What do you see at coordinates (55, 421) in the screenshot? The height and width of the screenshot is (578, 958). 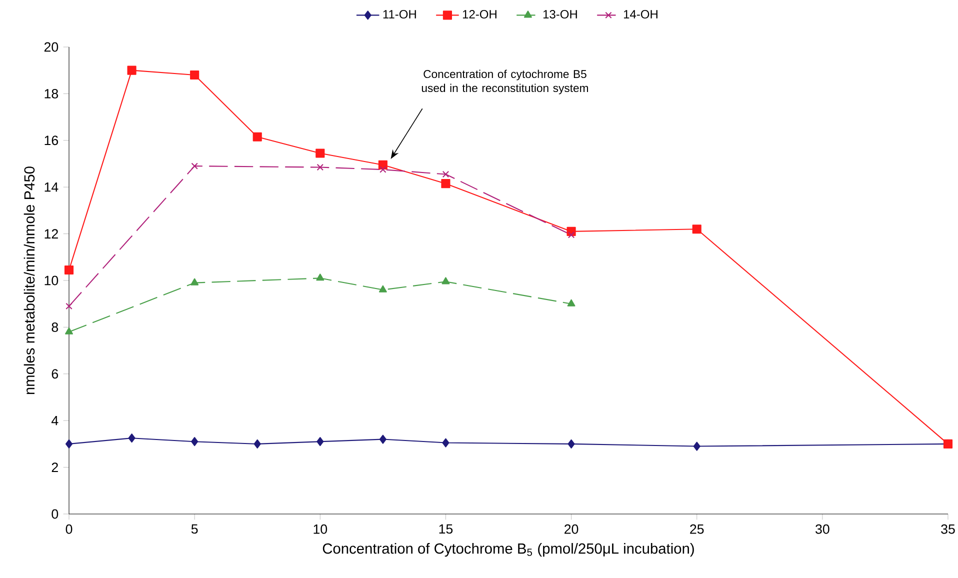 I see `y-tick-label: 4` at bounding box center [55, 421].